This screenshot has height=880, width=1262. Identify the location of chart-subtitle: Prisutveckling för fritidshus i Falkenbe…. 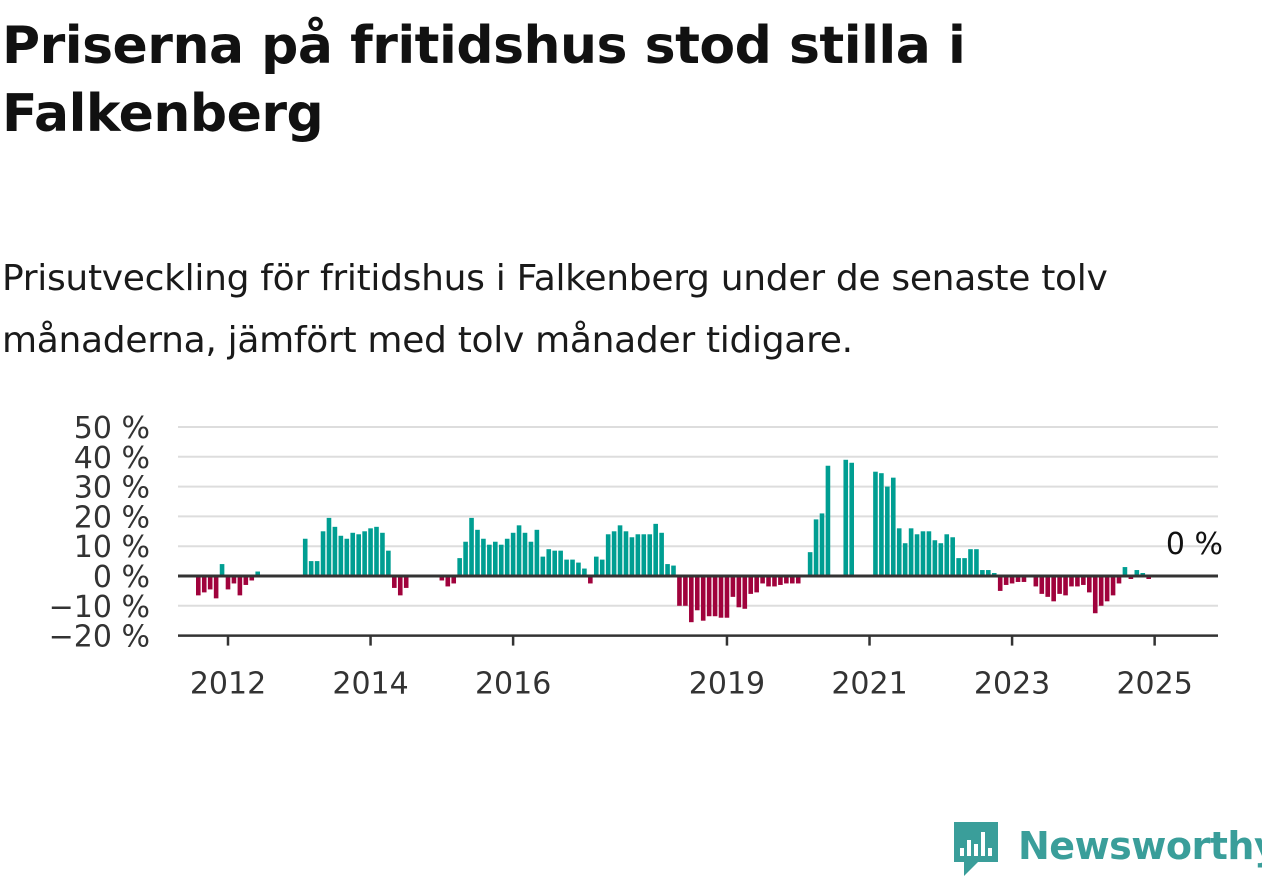
(555, 309).